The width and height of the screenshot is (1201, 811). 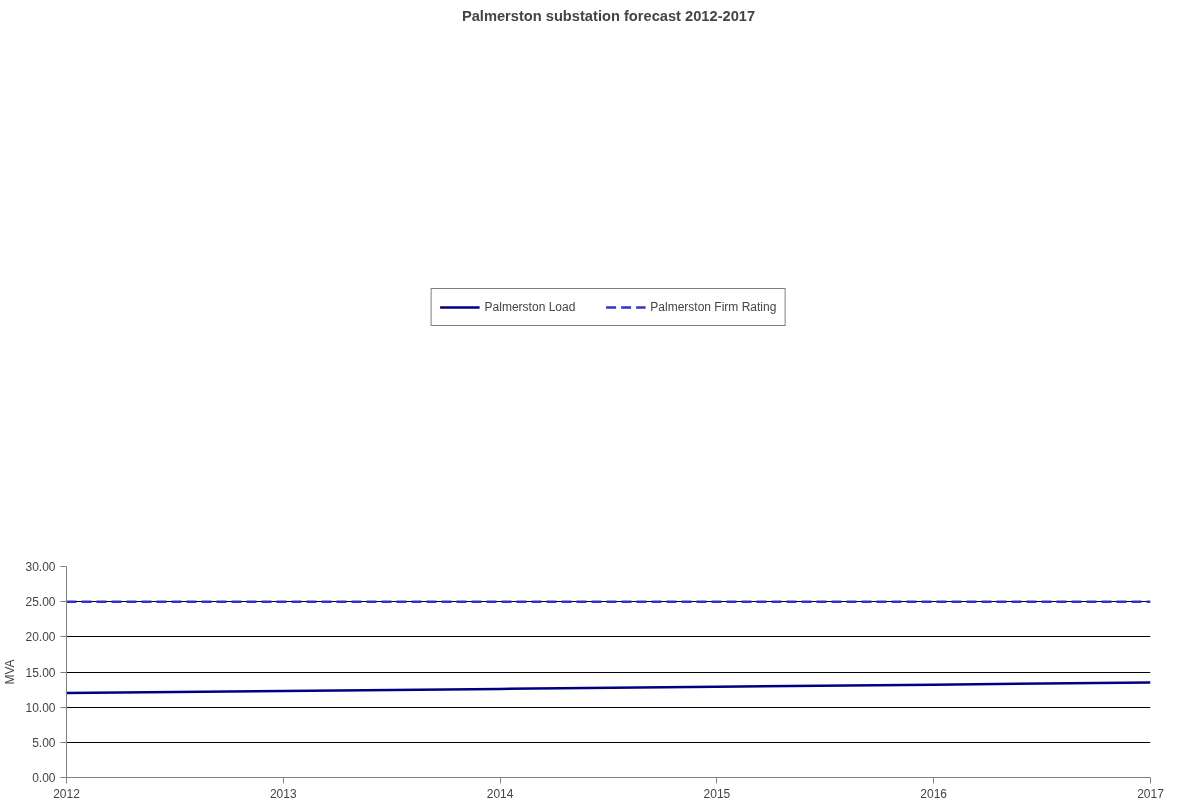 What do you see at coordinates (40, 637) in the screenshot?
I see `y-tick-label: 20.00` at bounding box center [40, 637].